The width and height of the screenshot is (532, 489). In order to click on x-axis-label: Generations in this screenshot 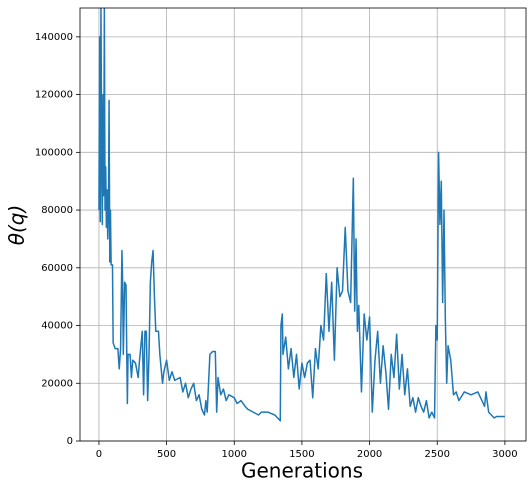, I will do `click(302, 471)`.